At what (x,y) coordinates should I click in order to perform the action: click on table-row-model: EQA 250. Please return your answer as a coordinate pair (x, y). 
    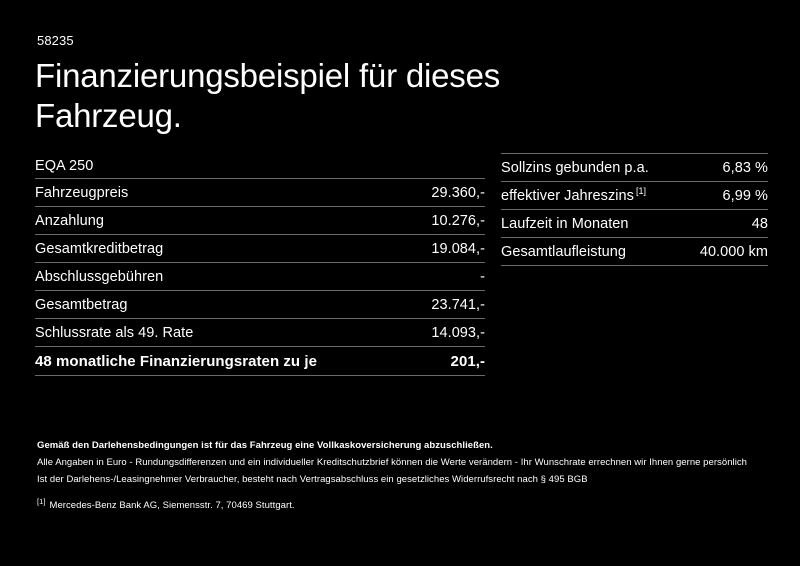
    Looking at the image, I should click on (260, 166).